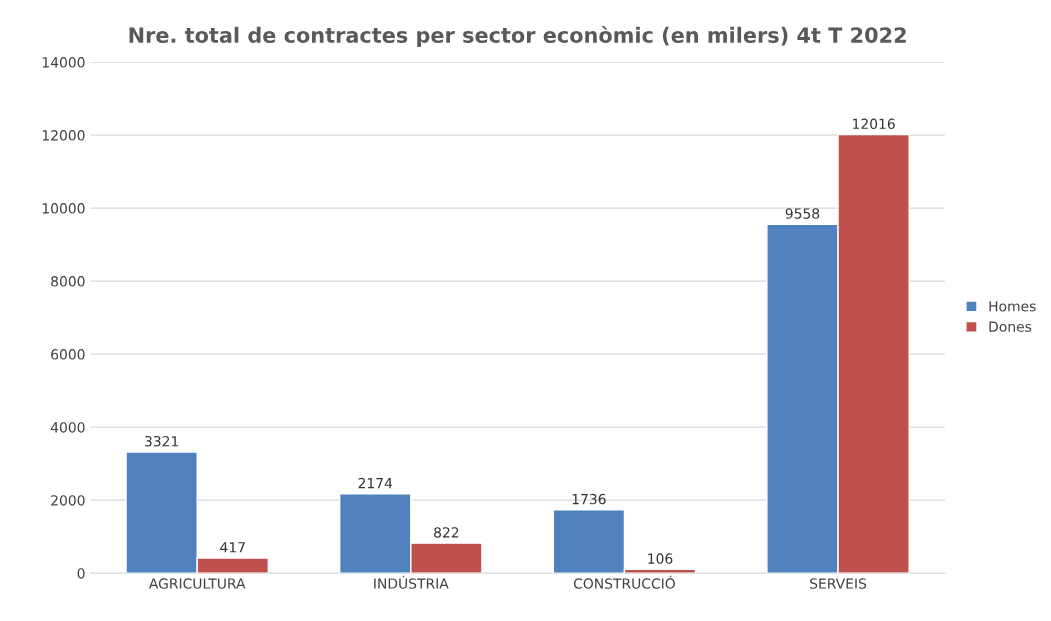  Describe the element at coordinates (838, 583) in the screenshot. I see `x-tick-label: SERVEIS` at that location.